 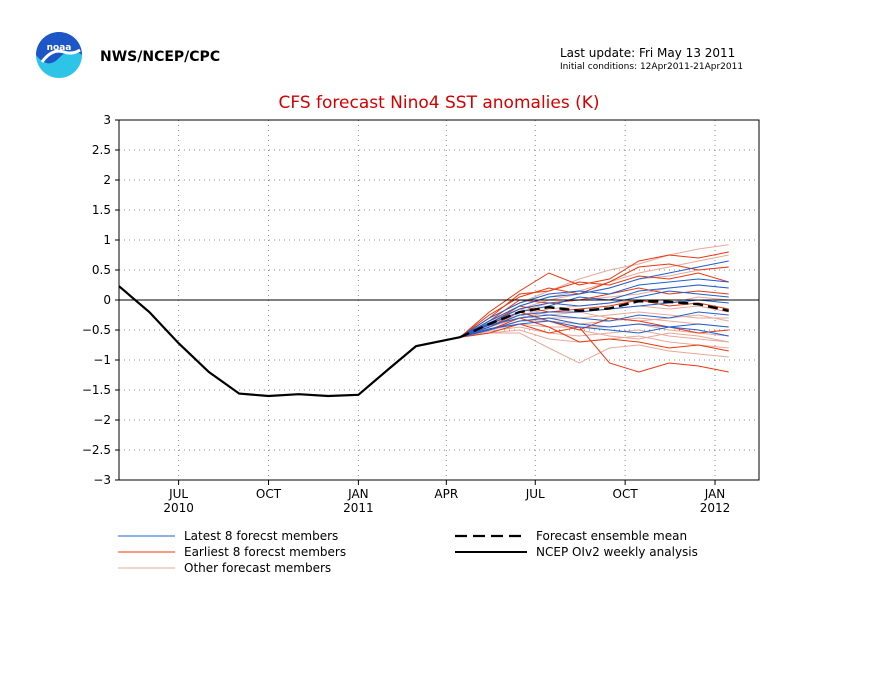 What do you see at coordinates (96, 390) in the screenshot?
I see `y-tick-label: −1.5` at bounding box center [96, 390].